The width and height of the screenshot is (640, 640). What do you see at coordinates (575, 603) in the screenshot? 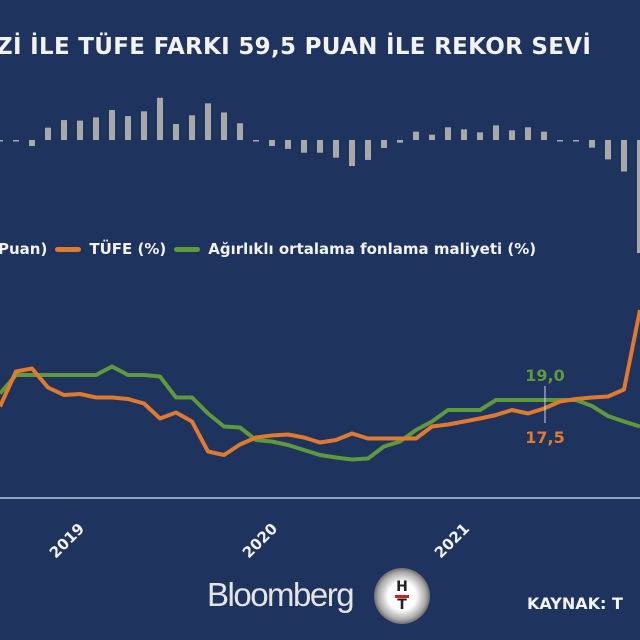
I see `source-text: KAYNAK: T` at bounding box center [575, 603].